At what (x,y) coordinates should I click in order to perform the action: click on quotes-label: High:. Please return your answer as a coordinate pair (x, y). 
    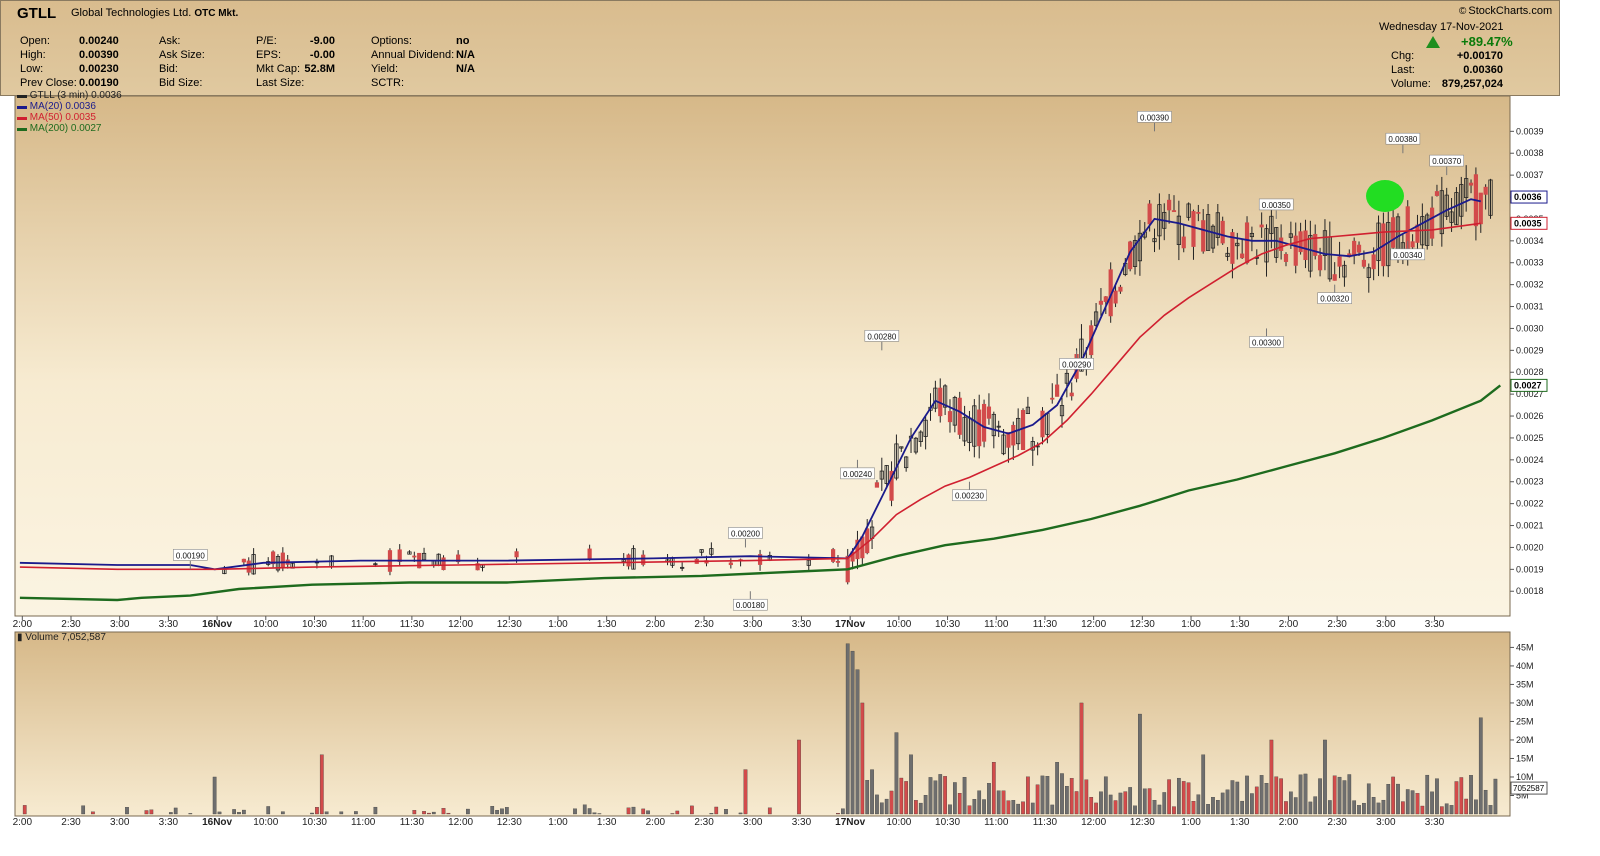
    Looking at the image, I should click on (33, 55).